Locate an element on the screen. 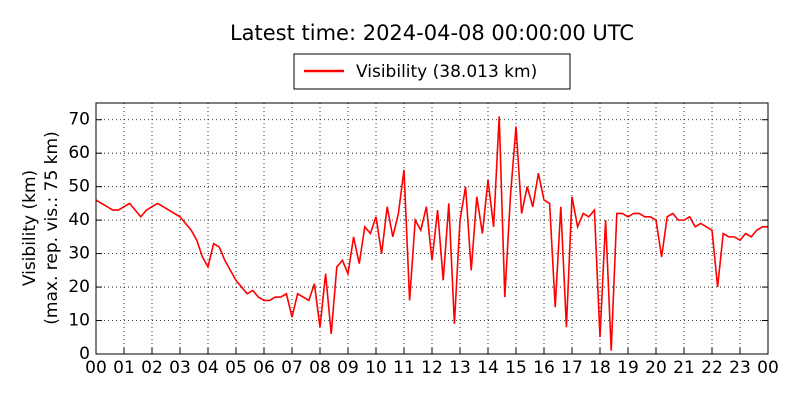 The width and height of the screenshot is (800, 404). y-tick-label: 0 is located at coordinates (84, 354).